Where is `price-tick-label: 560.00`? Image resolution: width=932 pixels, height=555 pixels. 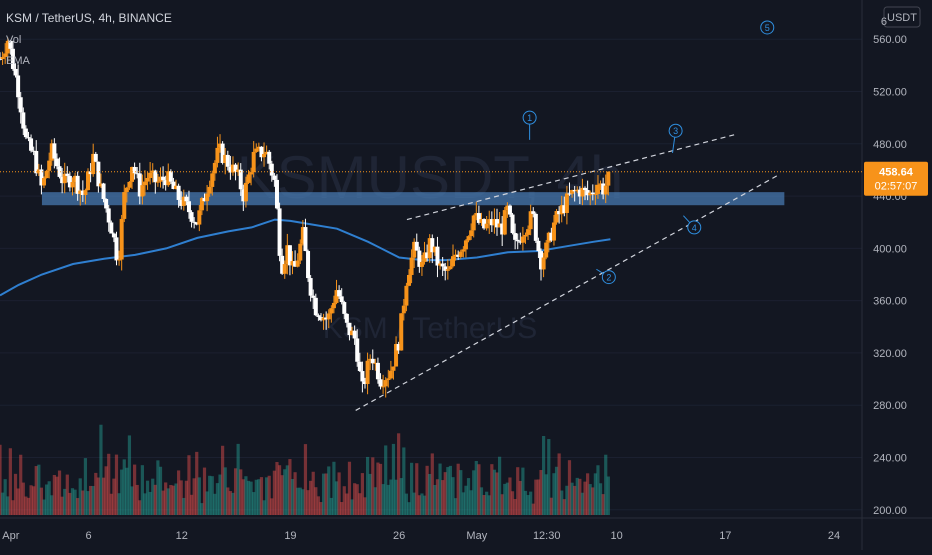
price-tick-label: 560.00 is located at coordinates (890, 40).